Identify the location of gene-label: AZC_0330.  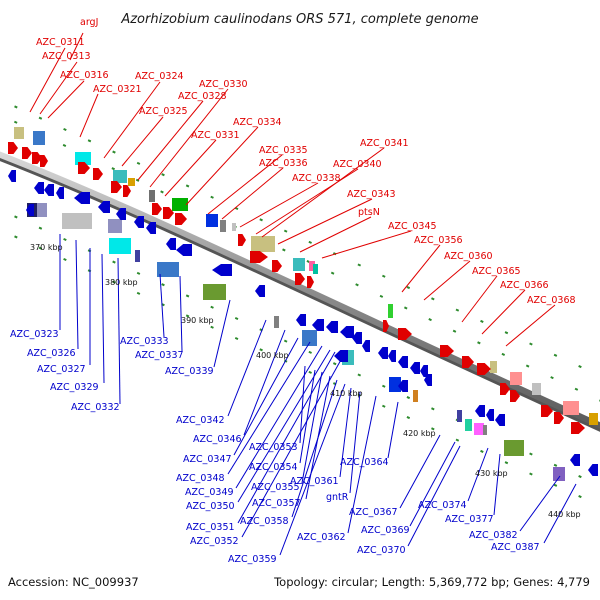
(223, 84).